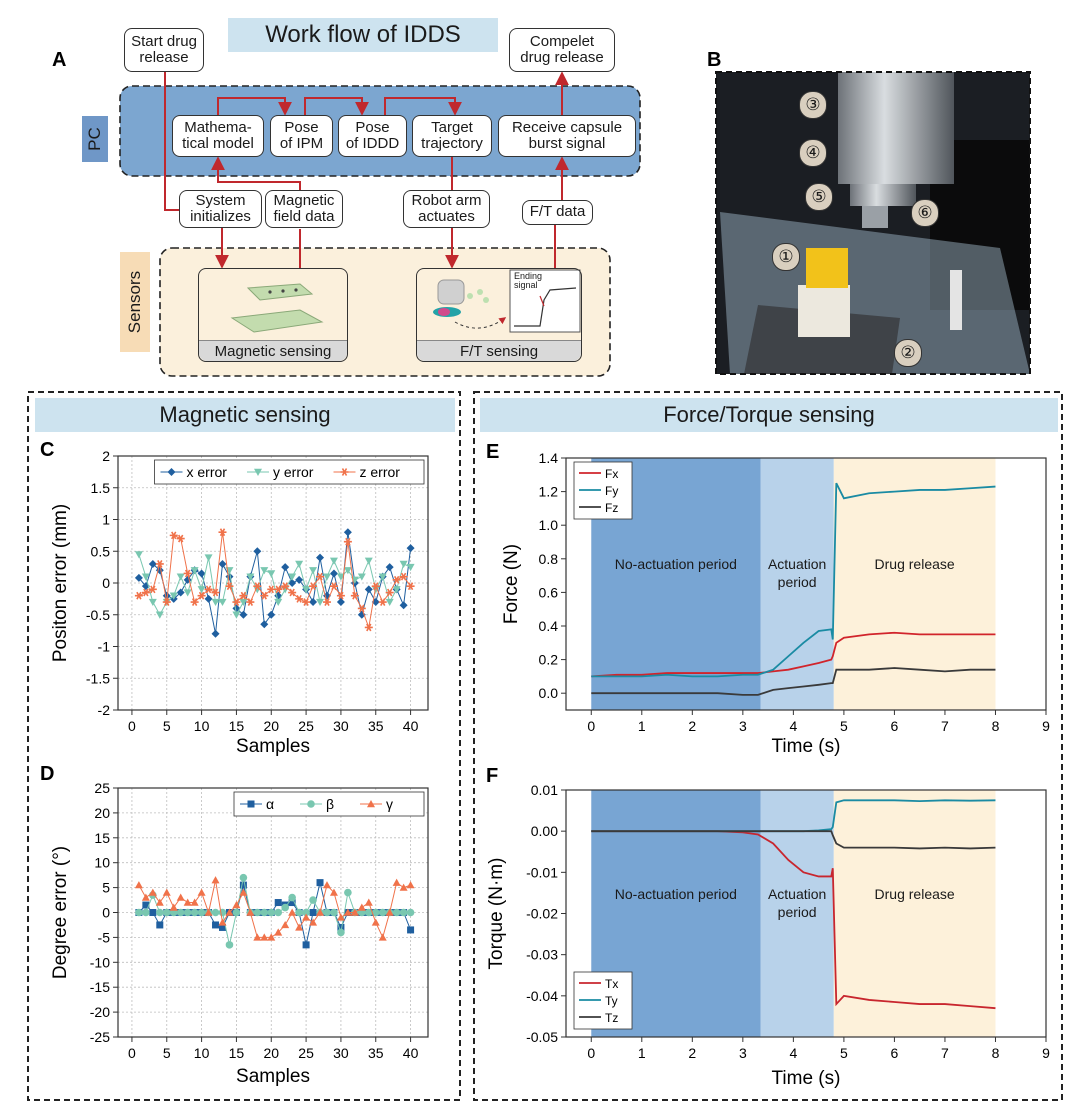 The image size is (1080, 1117). What do you see at coordinates (544, 790) in the screenshot?
I see `y-tick-label: 0.01` at bounding box center [544, 790].